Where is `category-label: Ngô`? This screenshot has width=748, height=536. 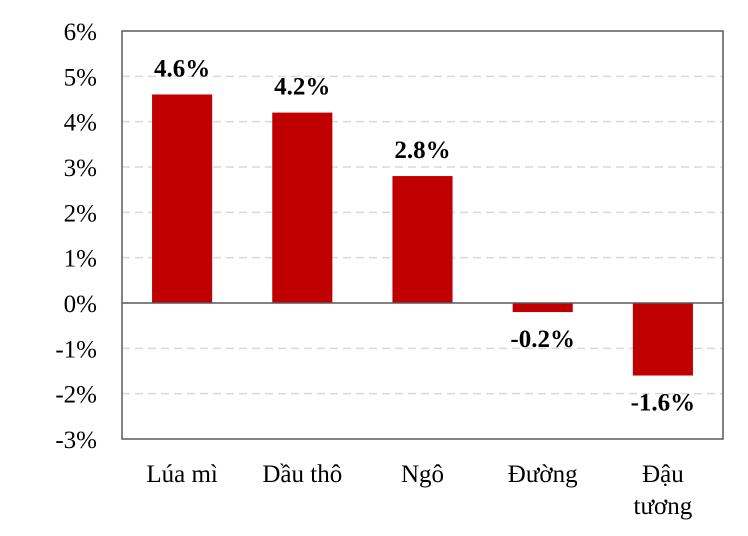 category-label: Ngô is located at coordinates (422, 474).